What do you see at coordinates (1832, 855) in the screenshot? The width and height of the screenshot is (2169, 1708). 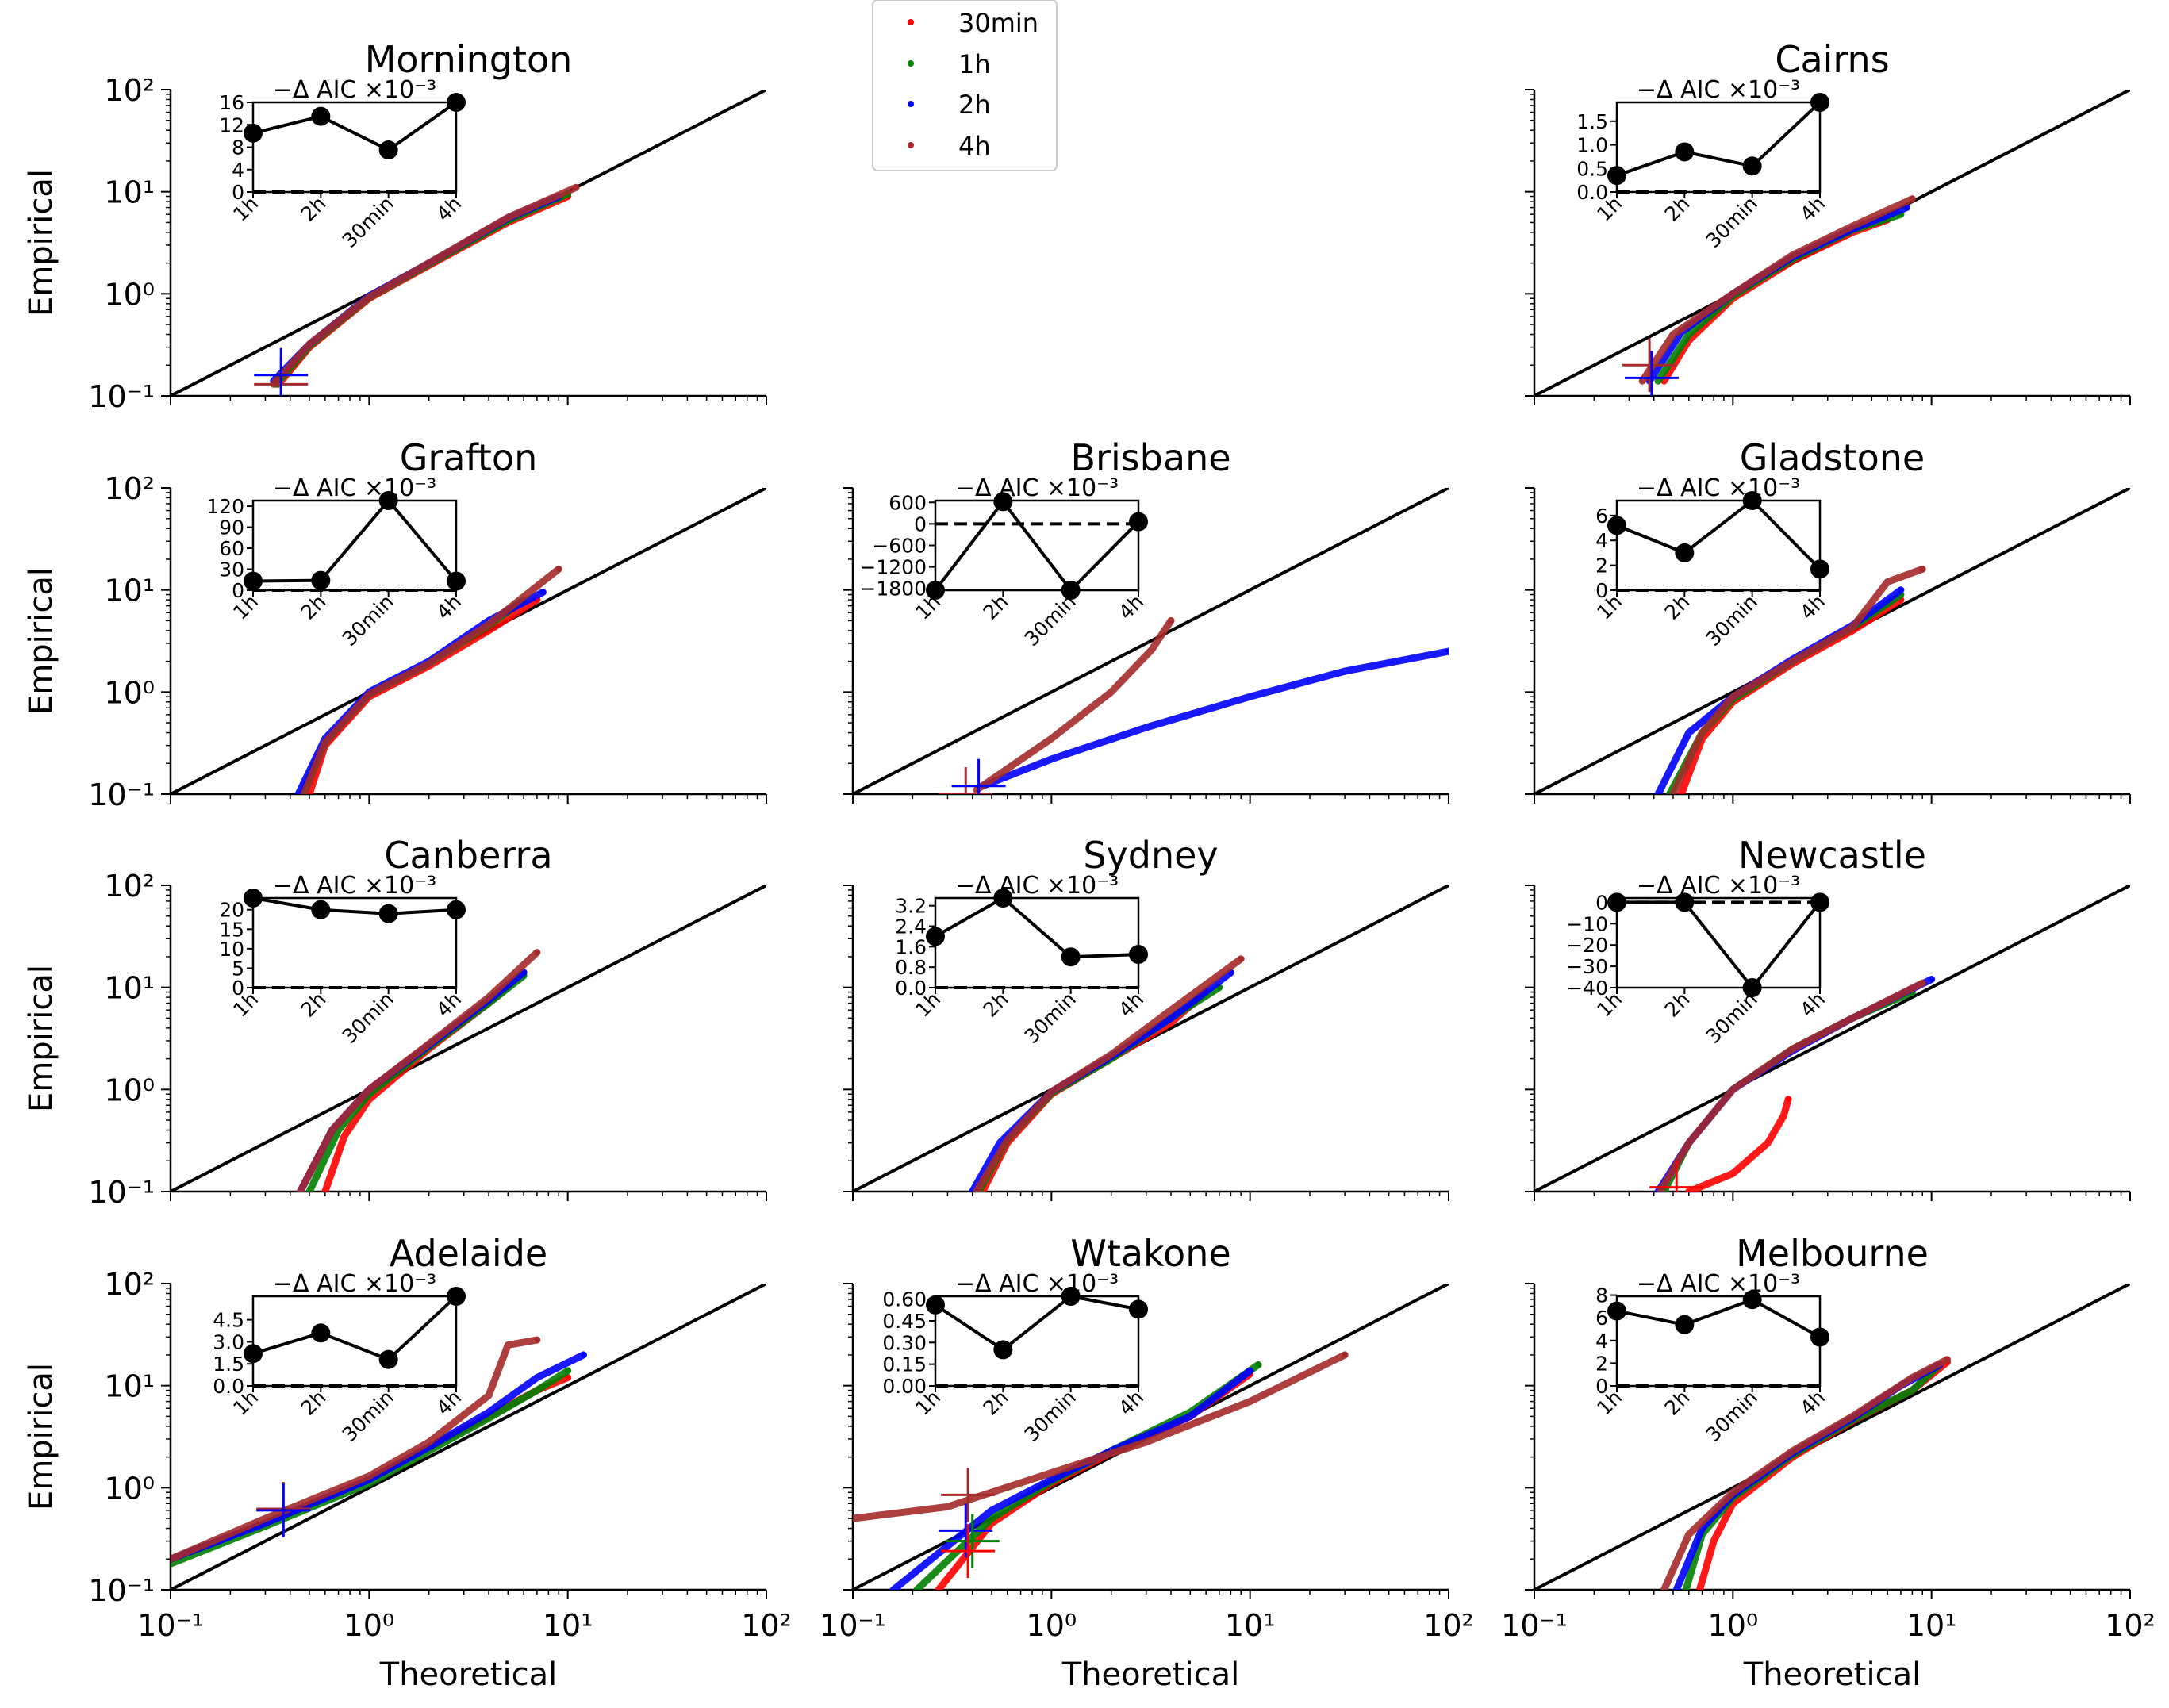 I see `panel-title: Newcastle` at bounding box center [1832, 855].